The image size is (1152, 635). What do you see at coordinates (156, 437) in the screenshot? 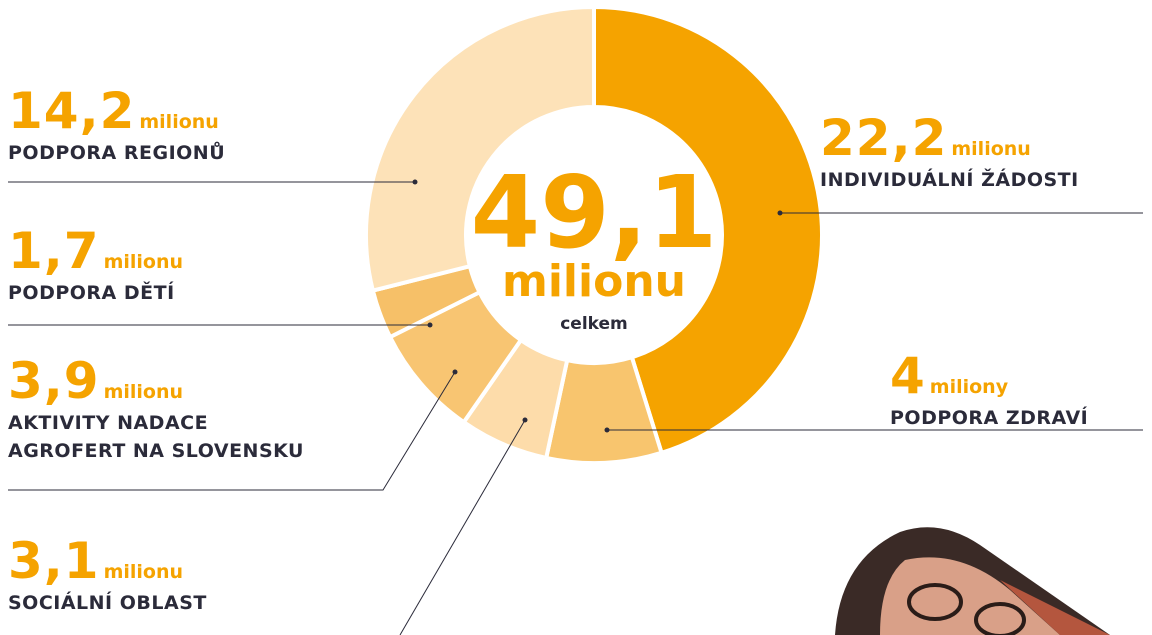
I see `category-label: AKTIVITY NADACE AGROFERT NA SLOVENSKU` at bounding box center [156, 437].